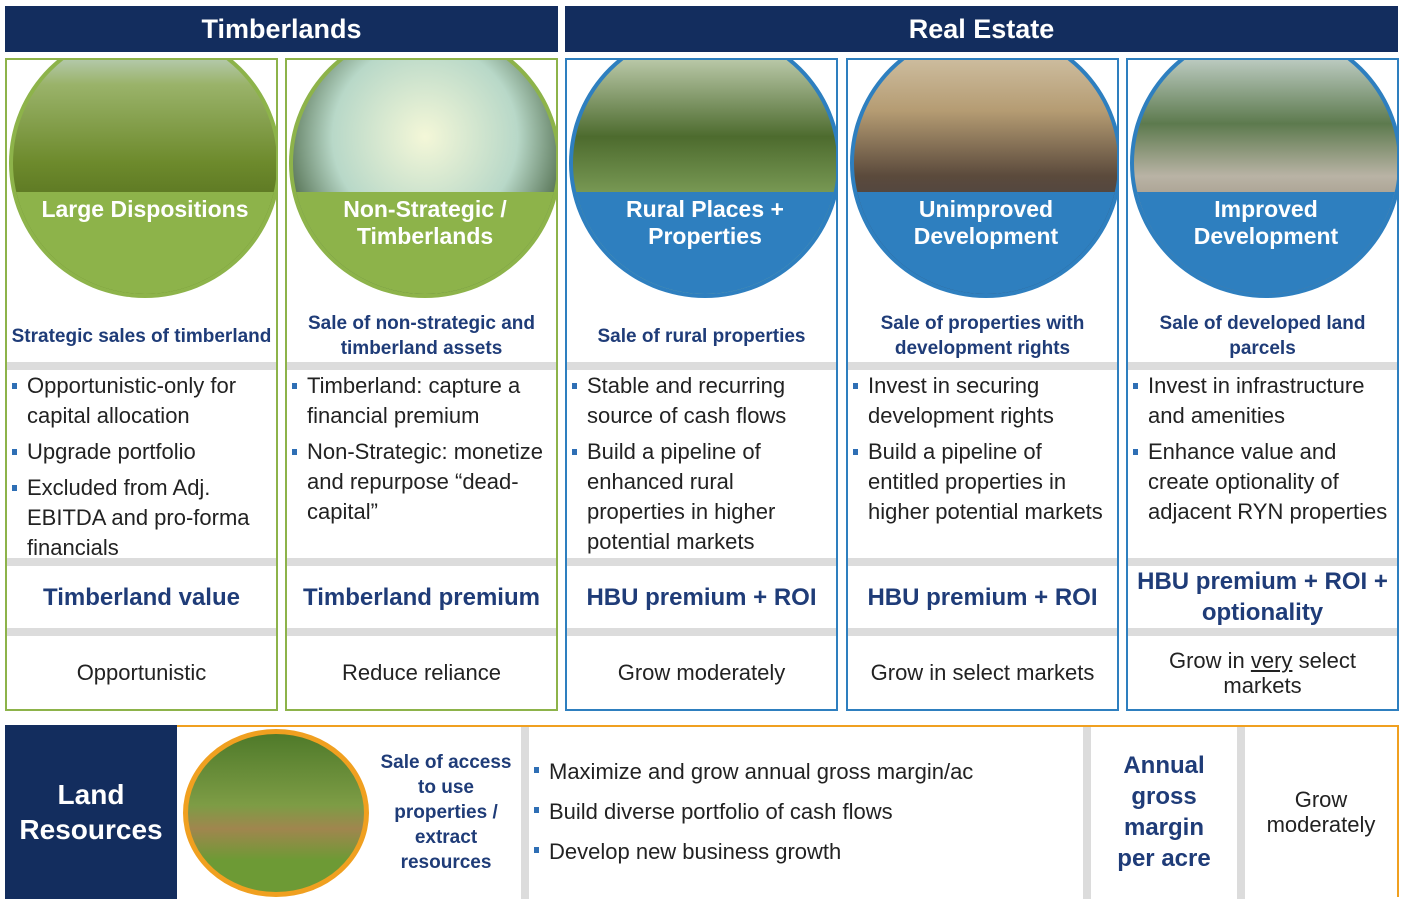 Image resolution: width=1410 pixels, height=899 pixels. What do you see at coordinates (1266, 222) in the screenshot?
I see `segment-label: Improved Development` at bounding box center [1266, 222].